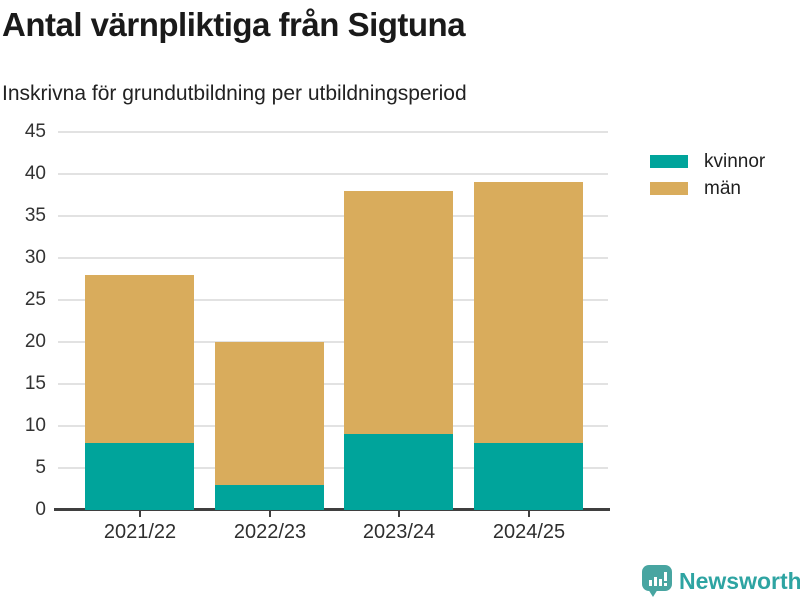  Describe the element at coordinates (399, 532) in the screenshot. I see `x-axis-label-2023/24: 2023/24` at that location.